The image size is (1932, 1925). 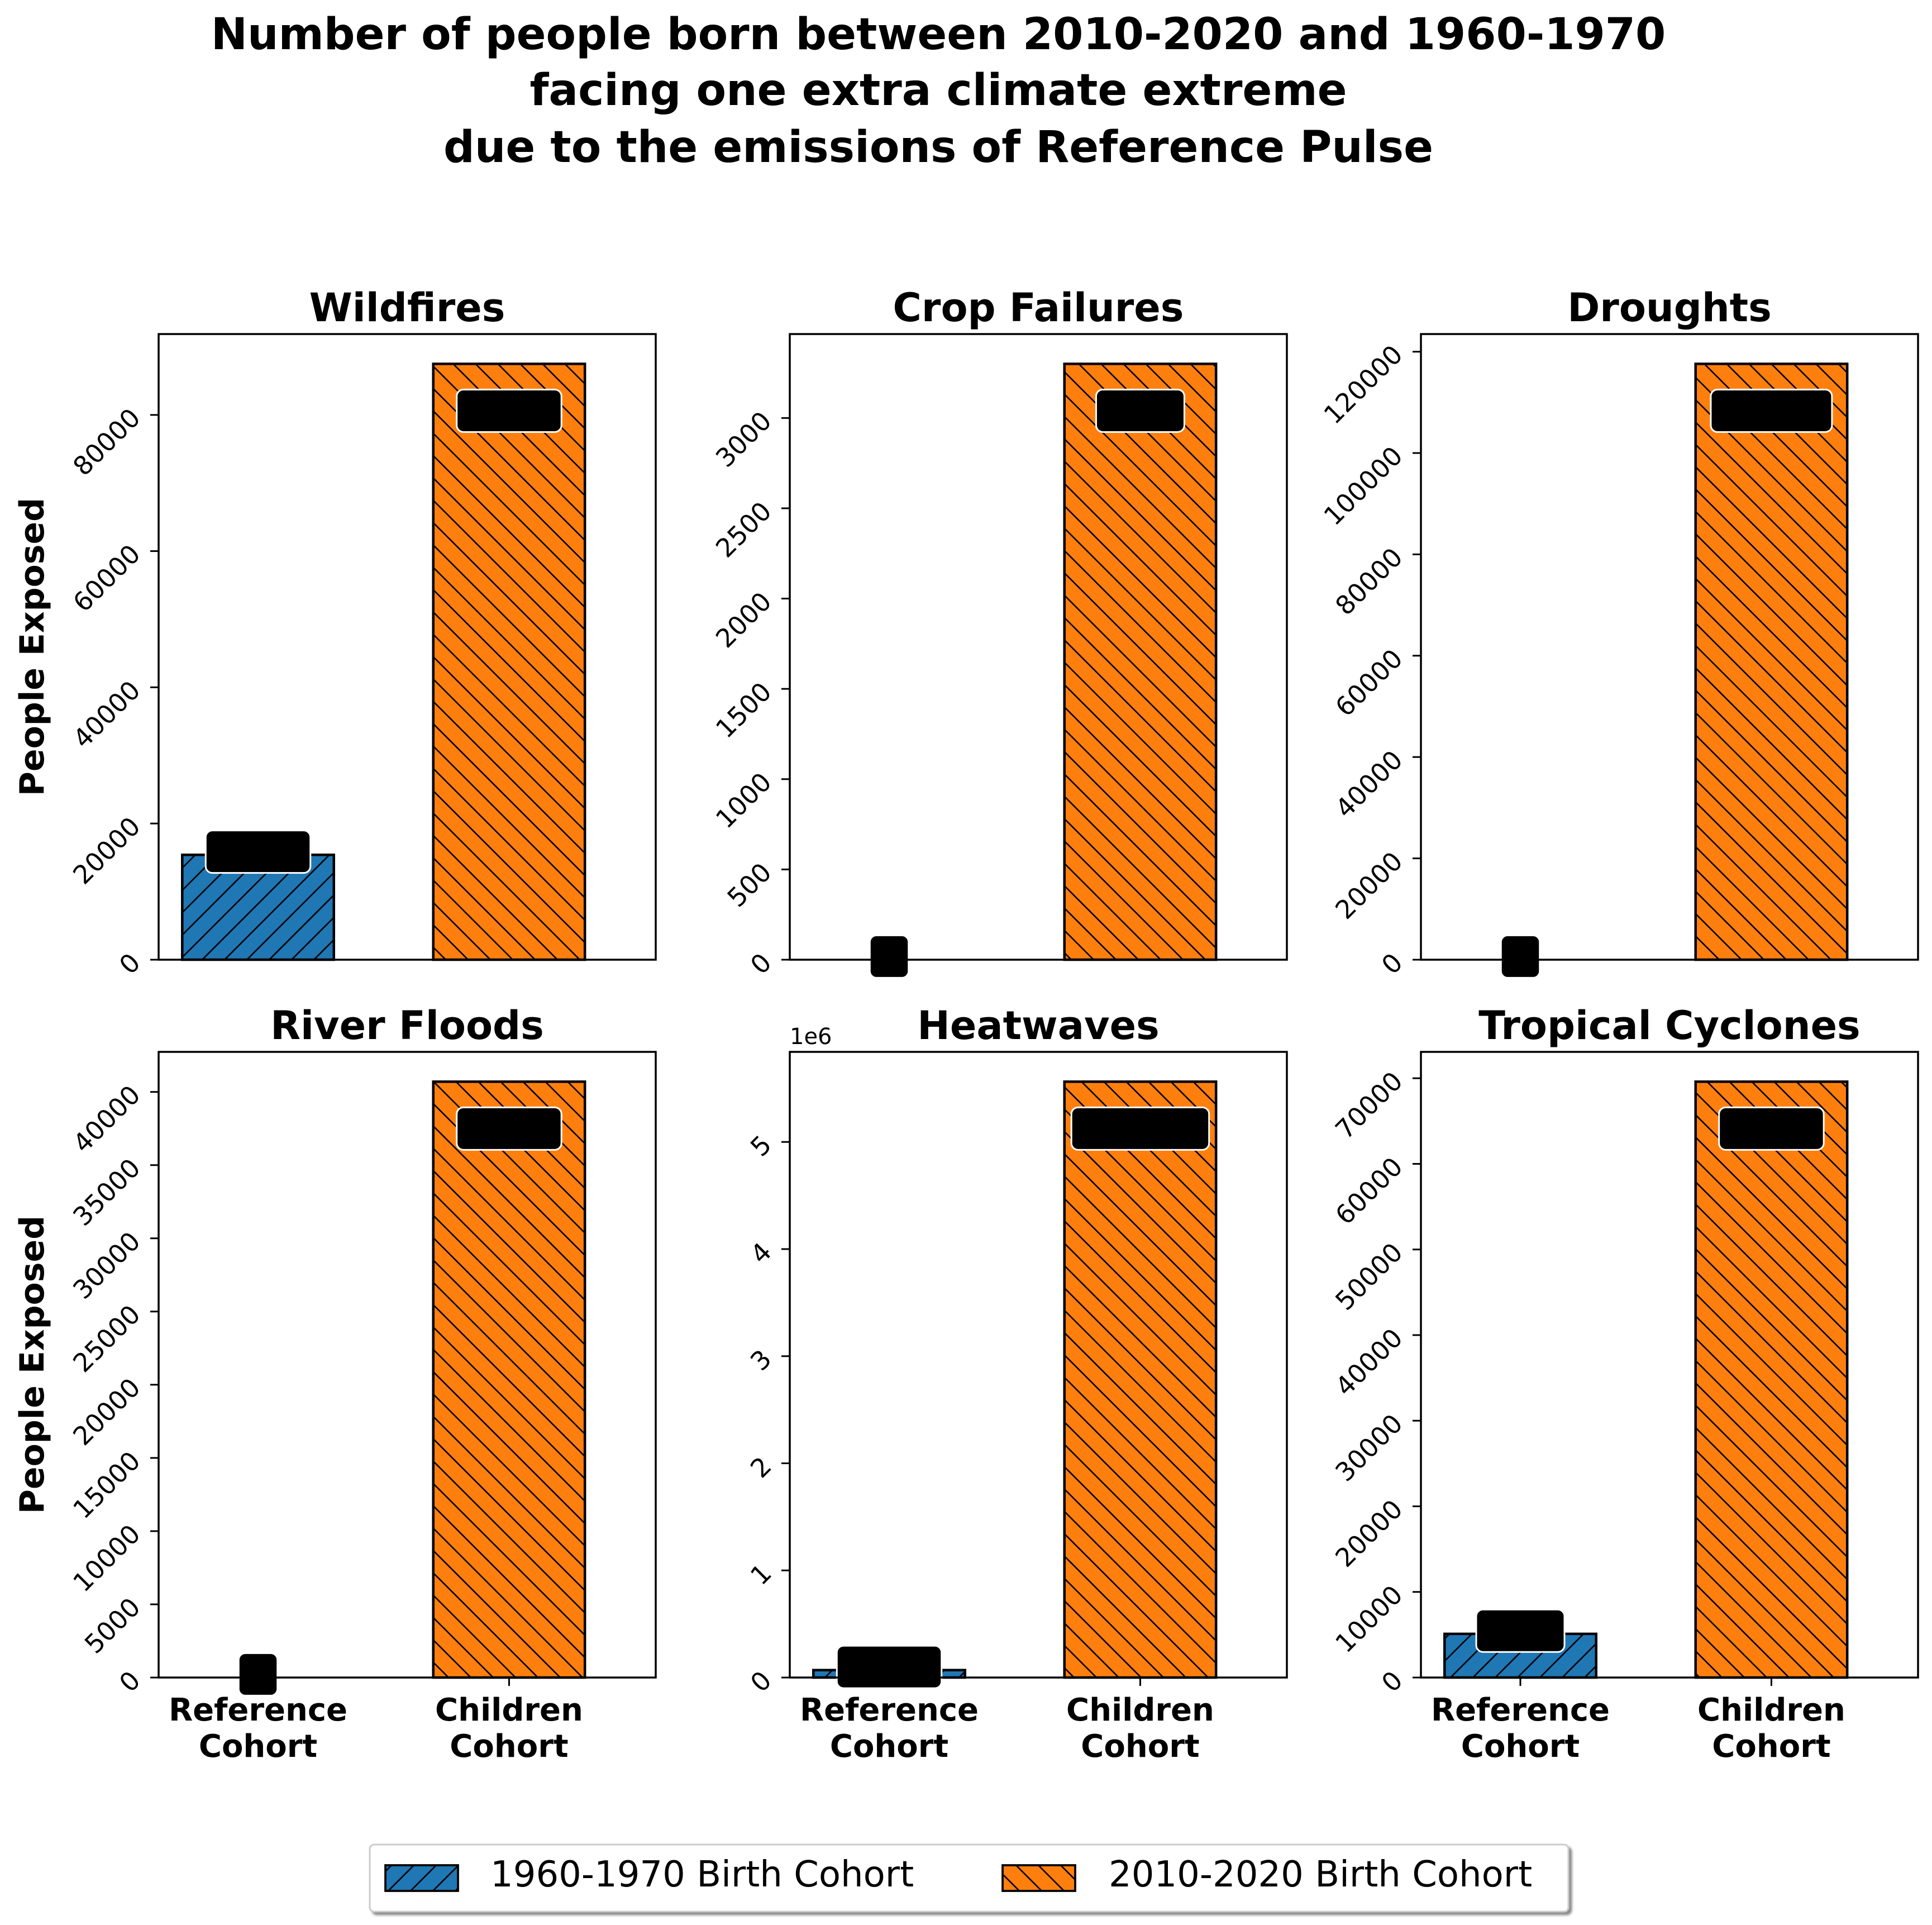 I want to click on subplot-title: Heatwaves, so click(x=1038, y=1026).